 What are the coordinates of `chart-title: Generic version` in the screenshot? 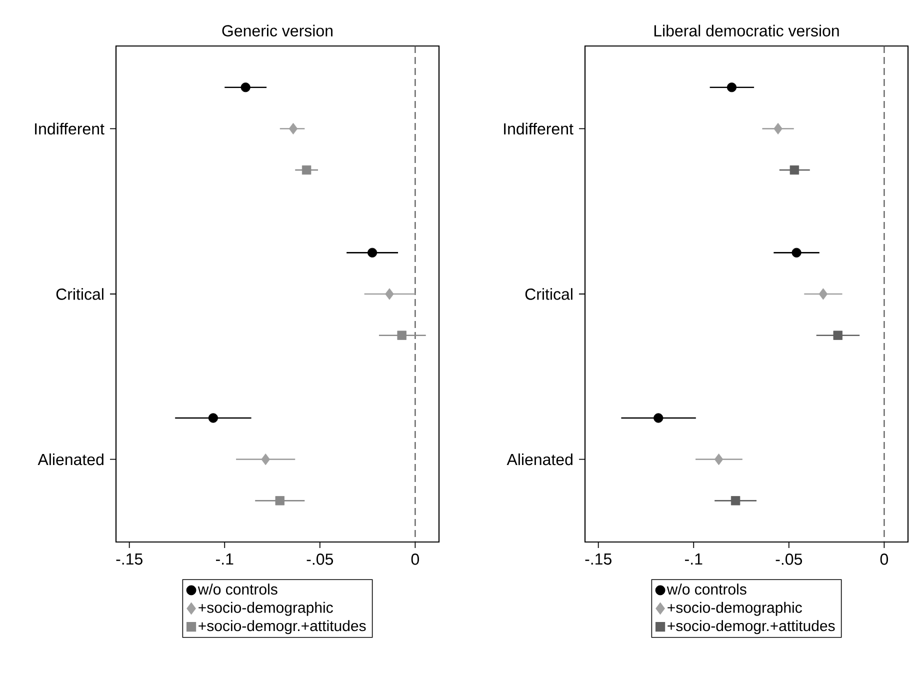 It's located at (277, 30).